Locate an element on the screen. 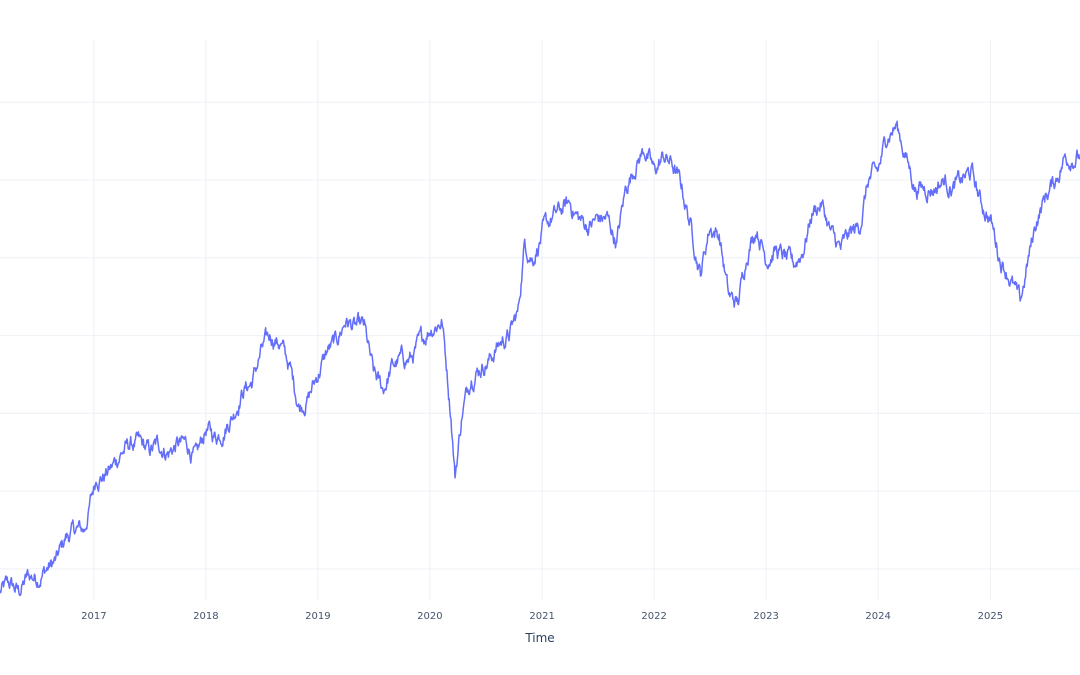 The height and width of the screenshot is (675, 1080). x-tick-labels: 2017 2018 2019 2020 2021 2022 2023 2024 2025 is located at coordinates (542, 616).